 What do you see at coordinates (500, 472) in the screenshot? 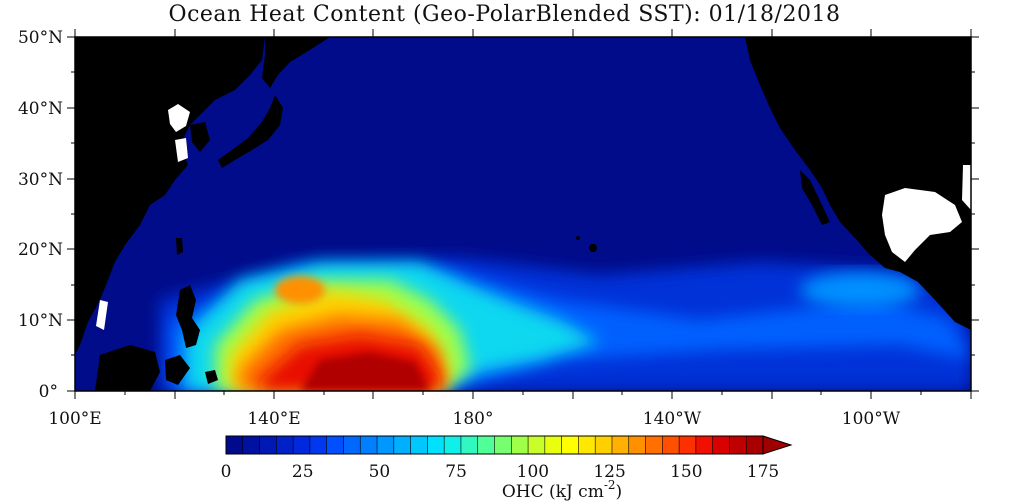
I see `colorbar-ticks: 0 25 50 75 100 125 150 175` at bounding box center [500, 472].